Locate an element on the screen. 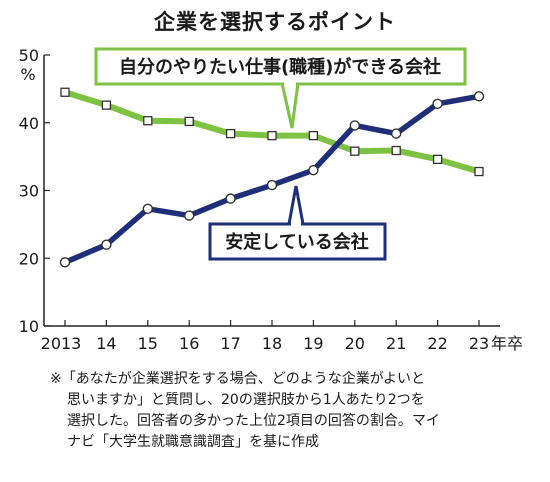 The height and width of the screenshot is (482, 550). footnote-line-3: 選択した。回答者の多かった上位2項目の回答の割合。マイ is located at coordinates (253, 421).